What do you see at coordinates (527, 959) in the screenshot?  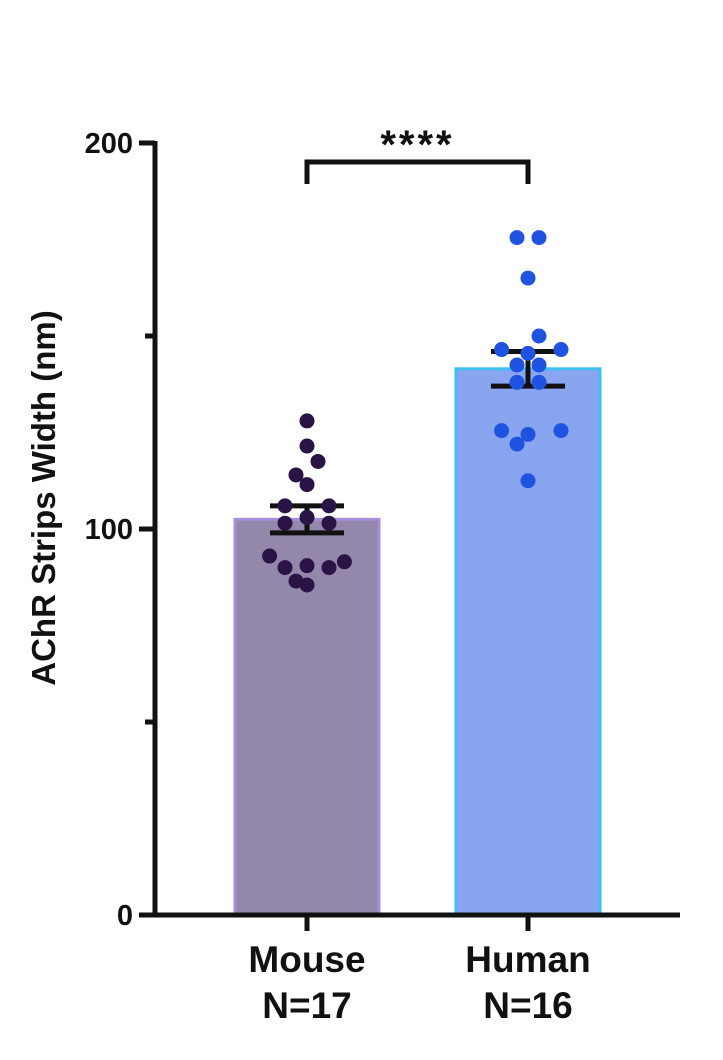 I see `x-category-label-human: Human` at bounding box center [527, 959].